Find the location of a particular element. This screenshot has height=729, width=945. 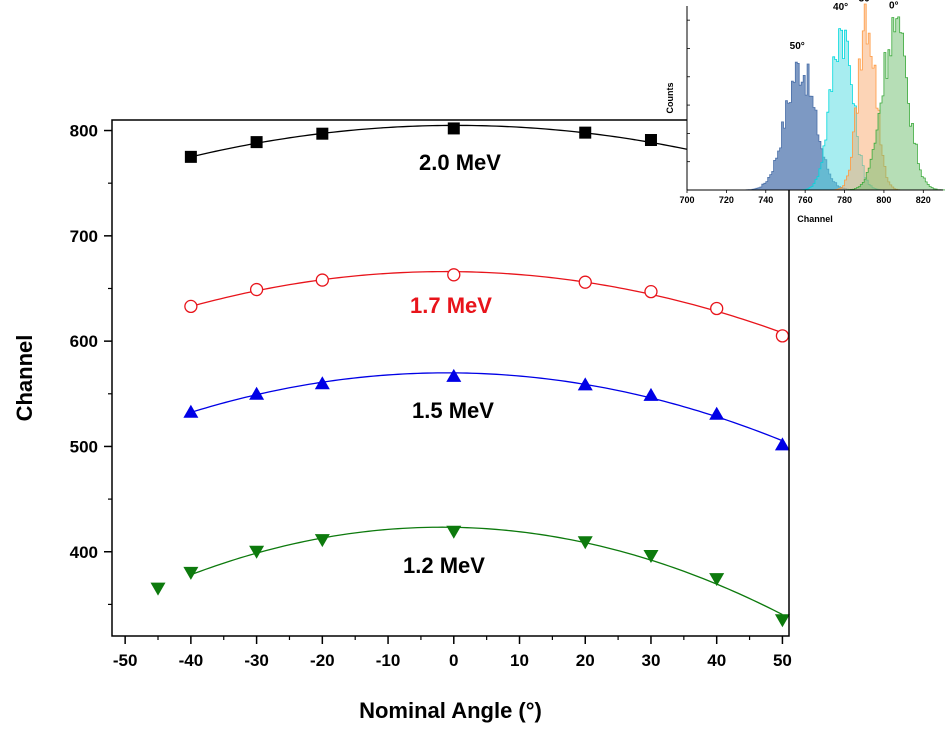

inset-x-tick-label: 820 is located at coordinates (923, 200).